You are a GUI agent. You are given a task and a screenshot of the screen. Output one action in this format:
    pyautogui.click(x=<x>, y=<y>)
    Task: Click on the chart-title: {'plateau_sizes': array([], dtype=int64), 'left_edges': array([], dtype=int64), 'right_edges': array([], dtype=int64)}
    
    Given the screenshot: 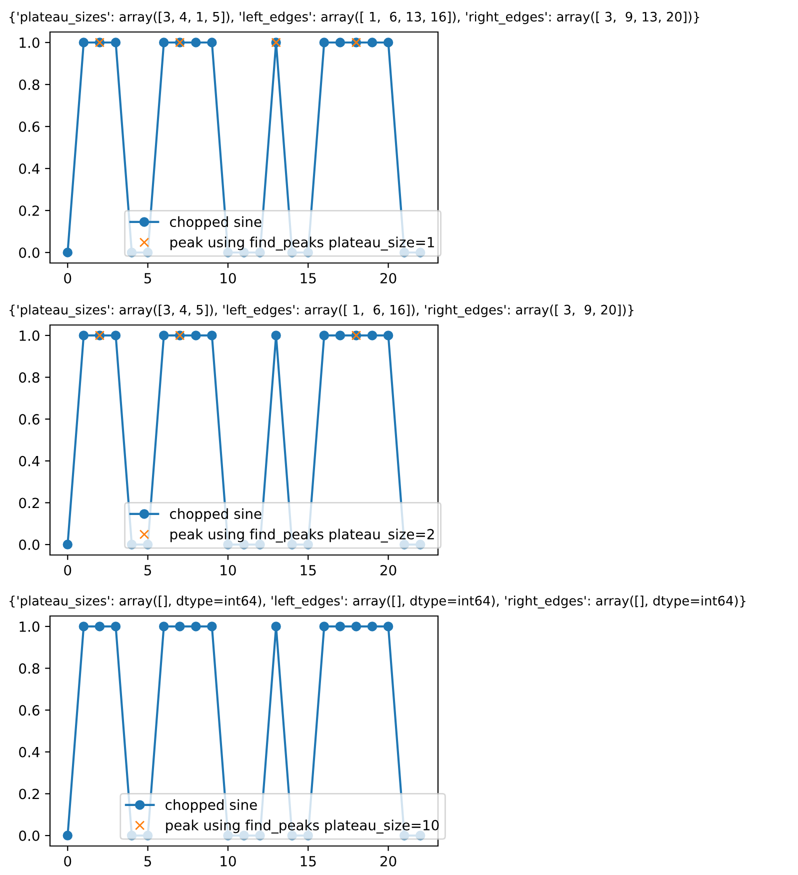 What is the action you would take?
    pyautogui.click(x=378, y=602)
    